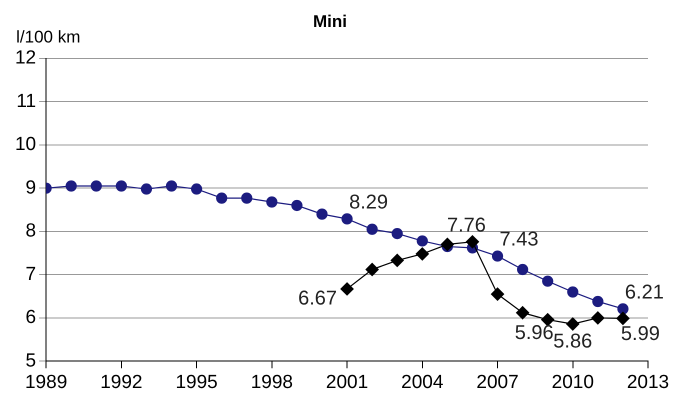  Describe the element at coordinates (25, 58) in the screenshot. I see `y-tick-label: 12` at that location.